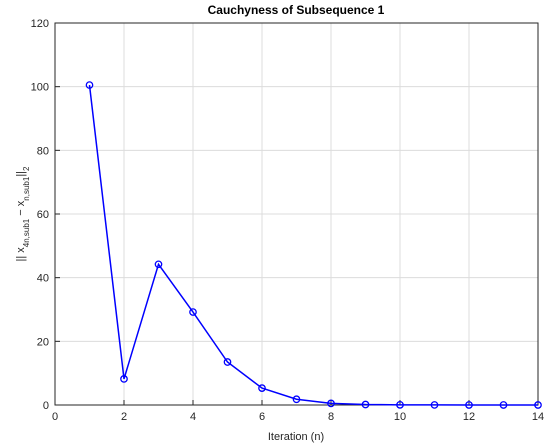  What do you see at coordinates (55, 417) in the screenshot?
I see `x-tick-label: 0` at bounding box center [55, 417].